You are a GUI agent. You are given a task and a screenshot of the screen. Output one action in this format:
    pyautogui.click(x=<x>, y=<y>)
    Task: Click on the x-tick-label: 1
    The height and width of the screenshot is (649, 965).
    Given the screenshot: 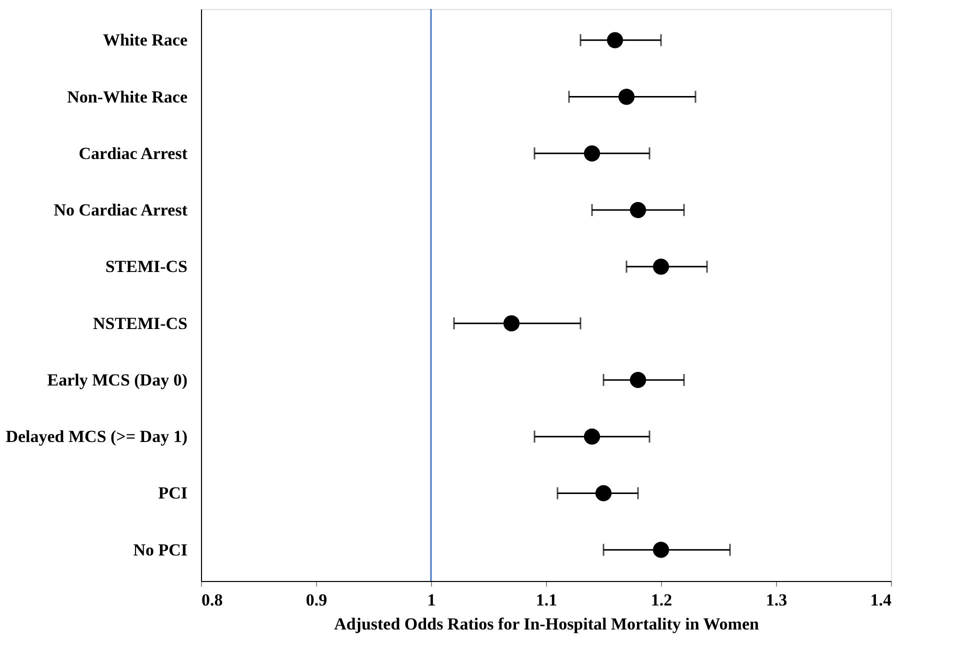 What is the action you would take?
    pyautogui.click(x=431, y=600)
    